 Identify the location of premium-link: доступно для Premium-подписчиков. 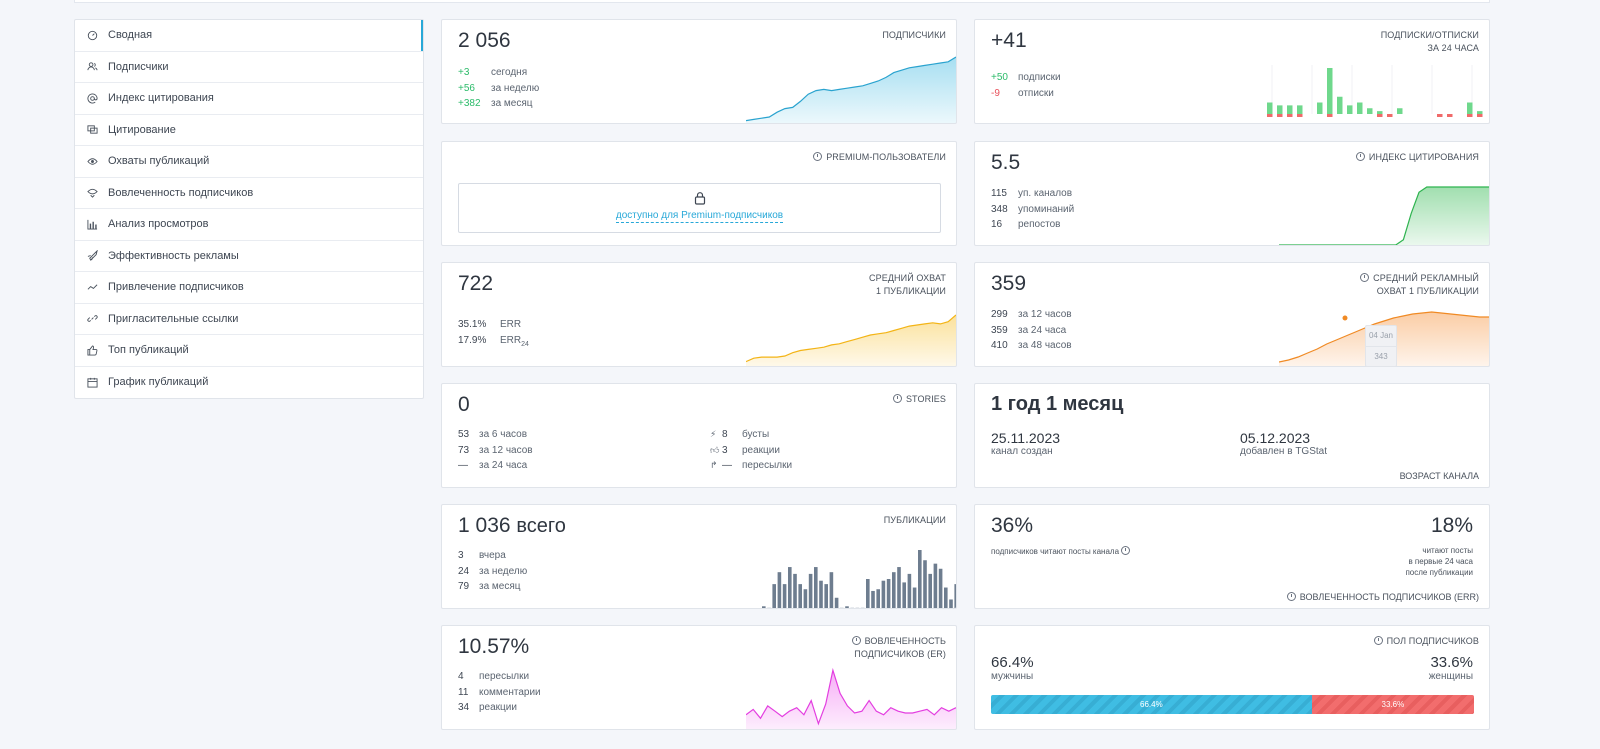
(699, 216).